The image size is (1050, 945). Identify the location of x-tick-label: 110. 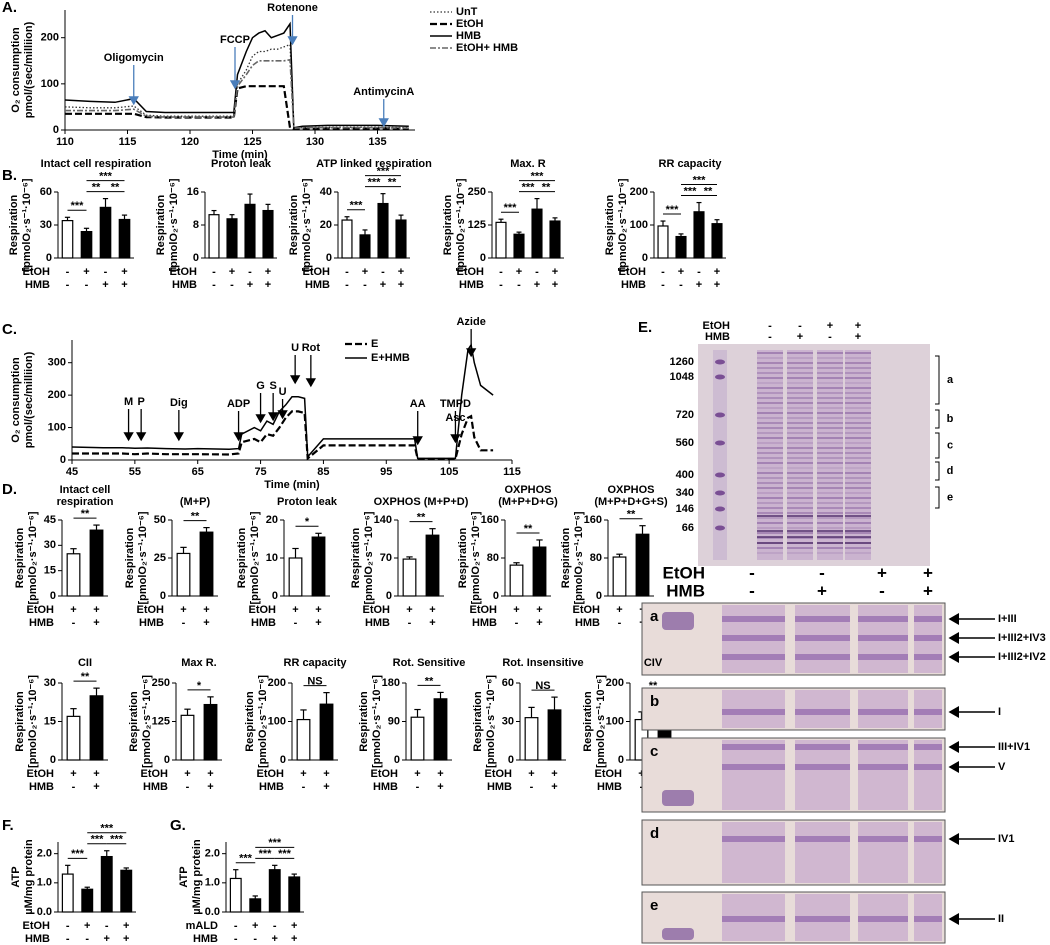
(65, 142).